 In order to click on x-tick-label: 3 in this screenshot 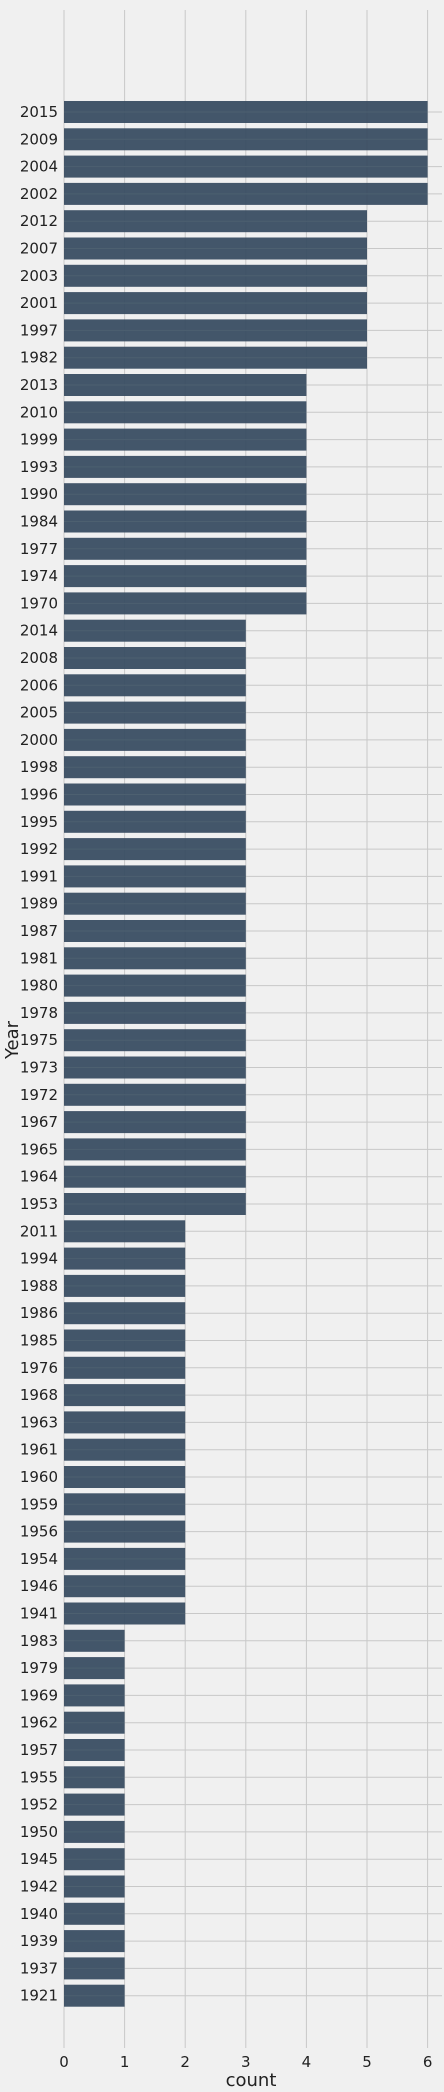, I will do `click(246, 2062)`.